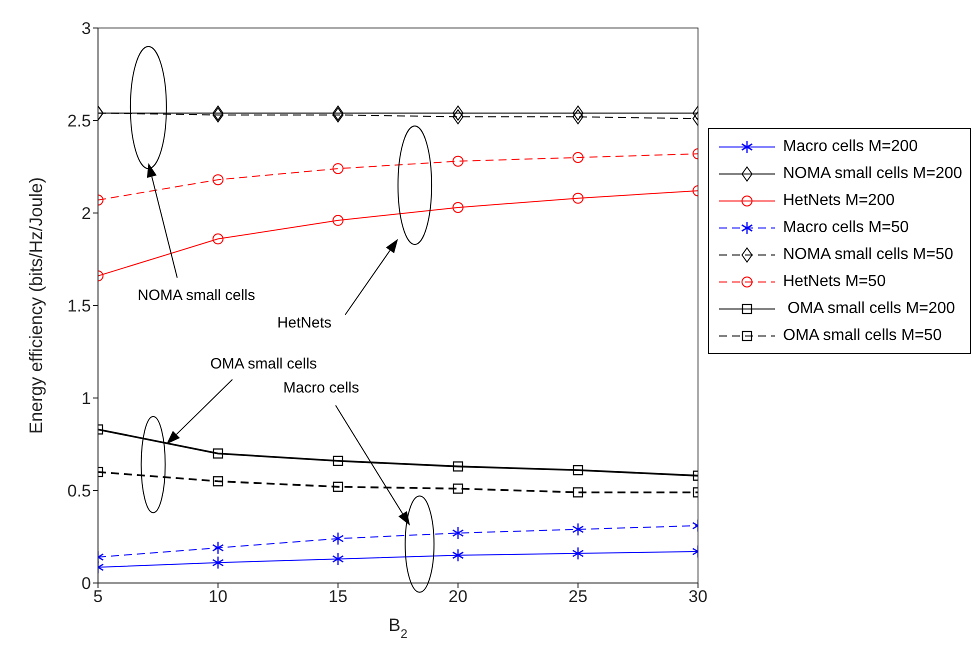 This screenshot has width=980, height=657. I want to click on y-tick-label: 0, so click(86, 584).